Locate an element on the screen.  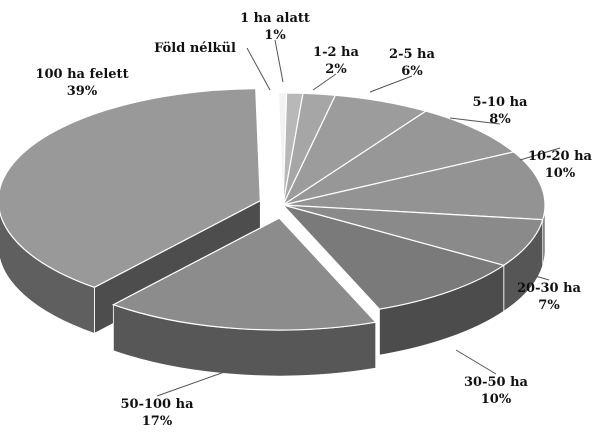
label-name-9: 100 ha felett is located at coordinates (81, 74).